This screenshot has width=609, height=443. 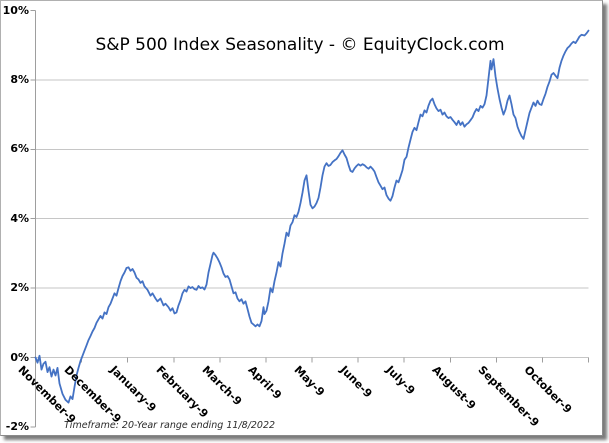 I want to click on y-axis-label: 4%, so click(x=19, y=218).